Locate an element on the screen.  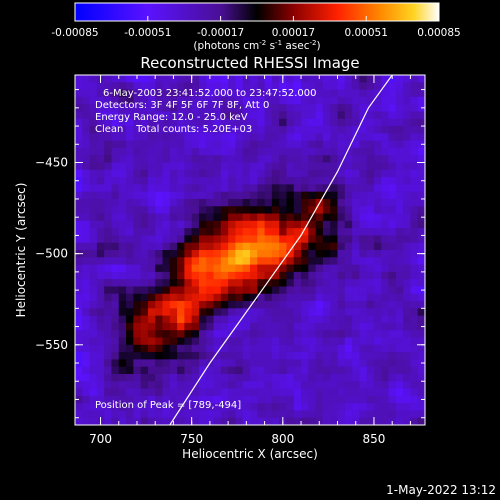
y-axis-label: Heliocentric Y (arcsec) is located at coordinates (21, 250).